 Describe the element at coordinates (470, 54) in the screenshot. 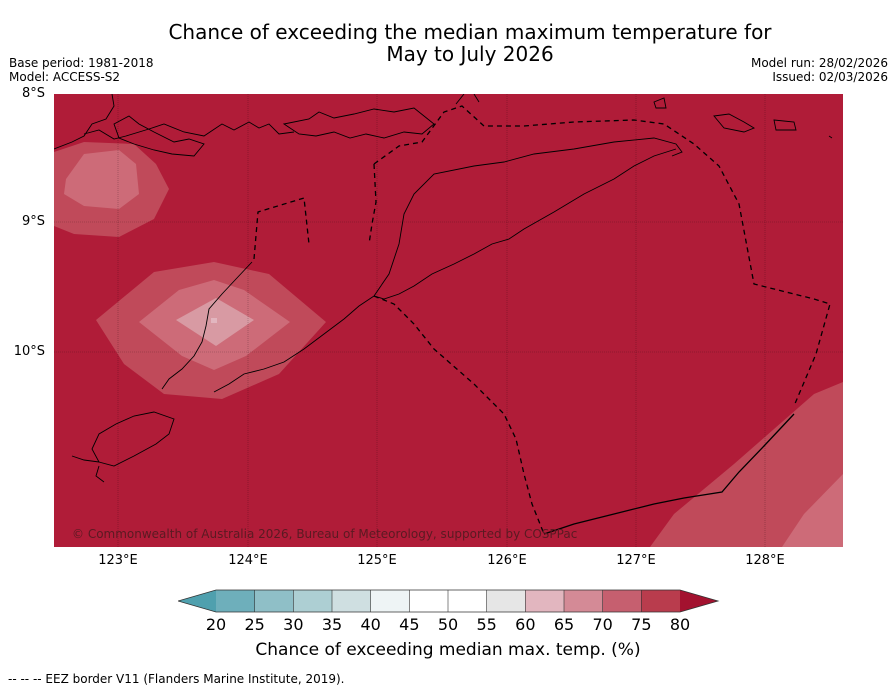

I see `title-line-2: May to July 2026` at that location.